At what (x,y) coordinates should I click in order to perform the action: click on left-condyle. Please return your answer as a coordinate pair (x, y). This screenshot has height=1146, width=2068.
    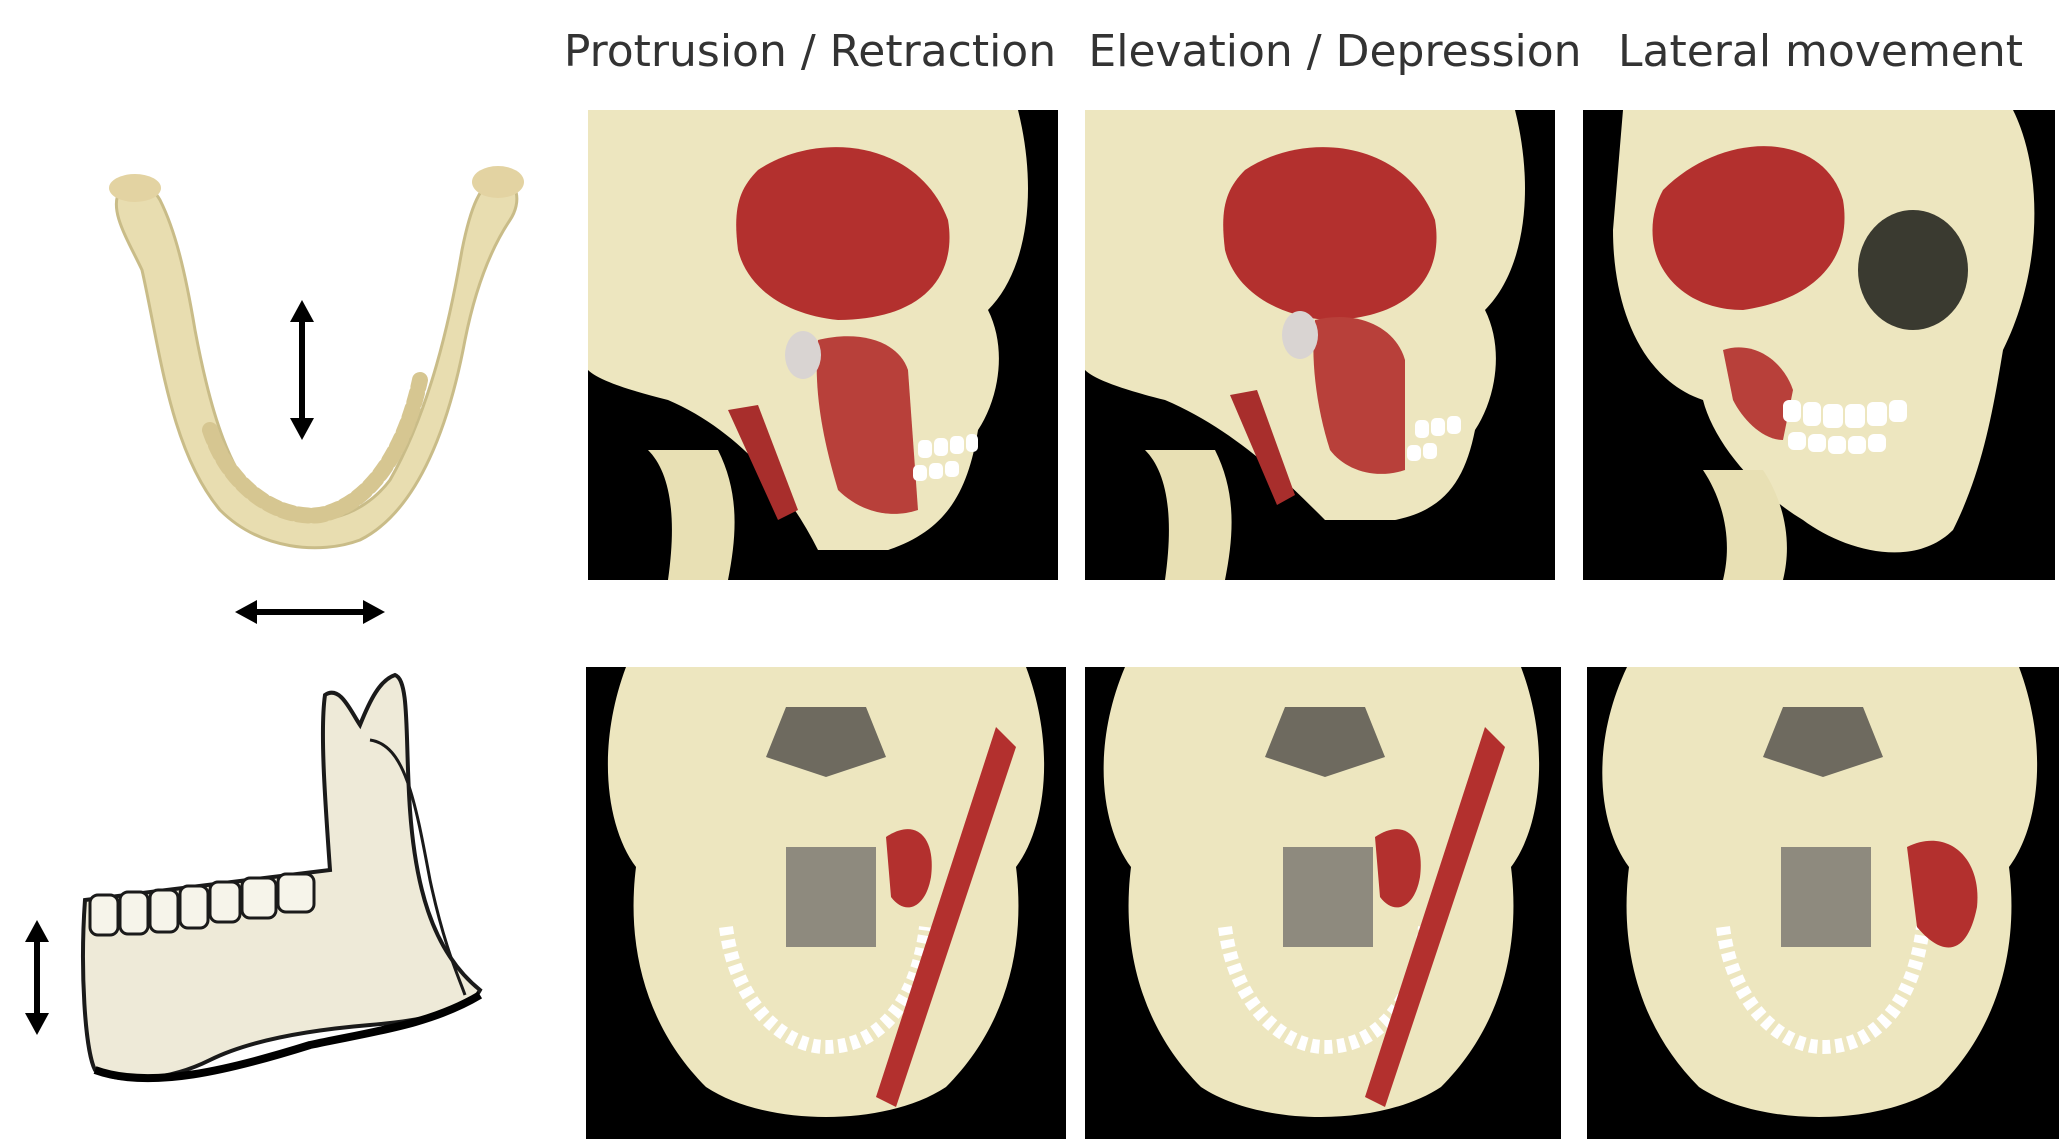
    Looking at the image, I should click on (135, 188).